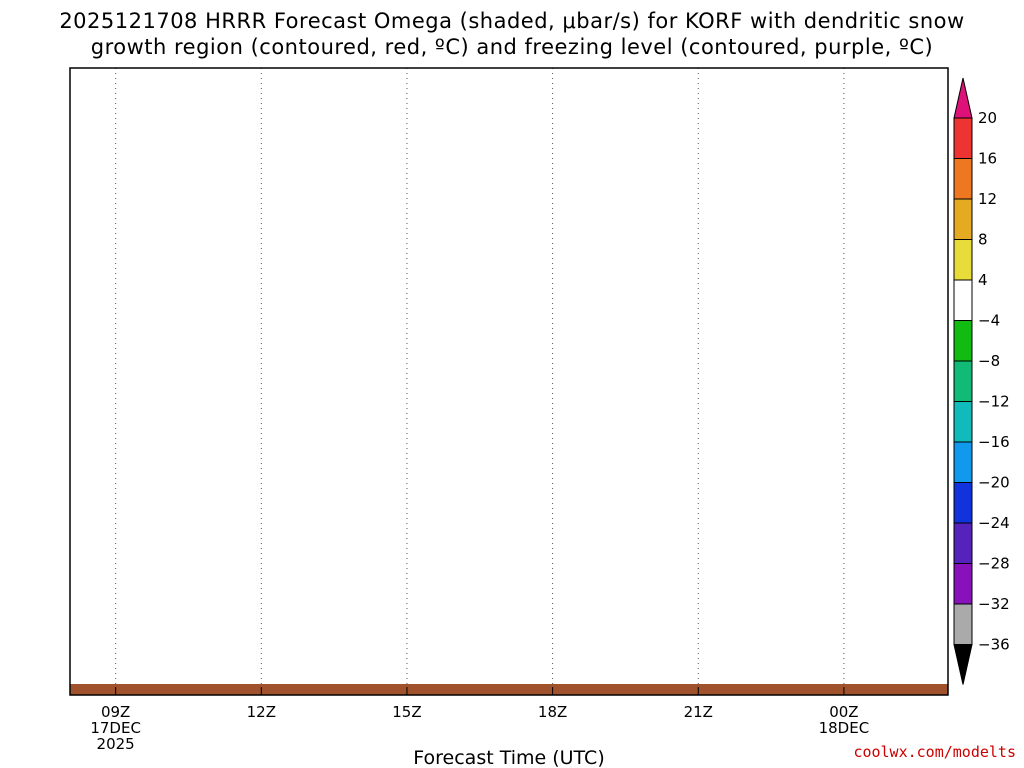  Describe the element at coordinates (981, 381) in the screenshot. I see `colorbar: 20 16 12 8 4 −4 −8 −12 −16 −20 −24 −28 −32 −36` at that location.